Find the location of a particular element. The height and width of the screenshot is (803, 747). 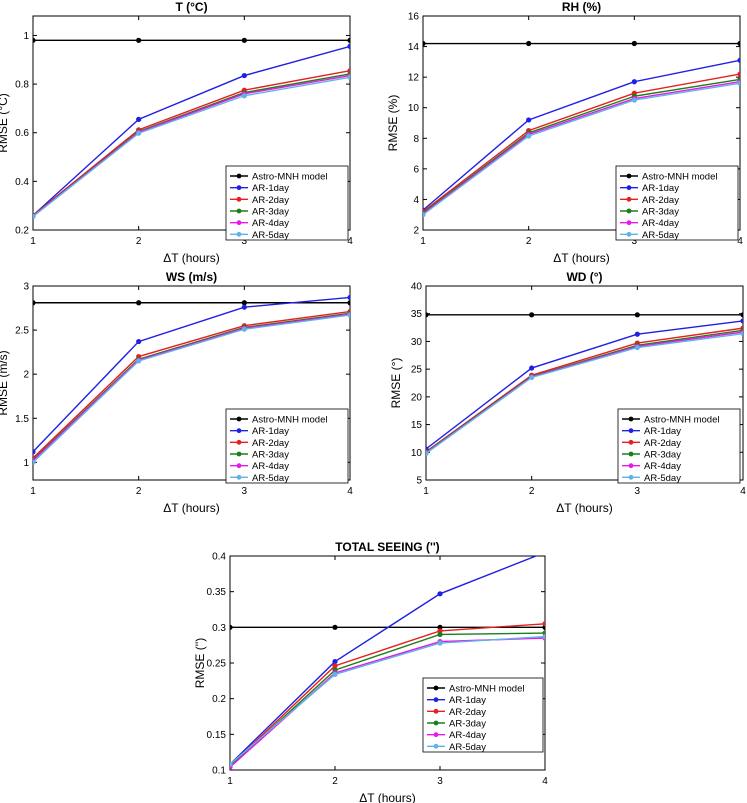

y-tick-label: 2 is located at coordinates (26, 375).